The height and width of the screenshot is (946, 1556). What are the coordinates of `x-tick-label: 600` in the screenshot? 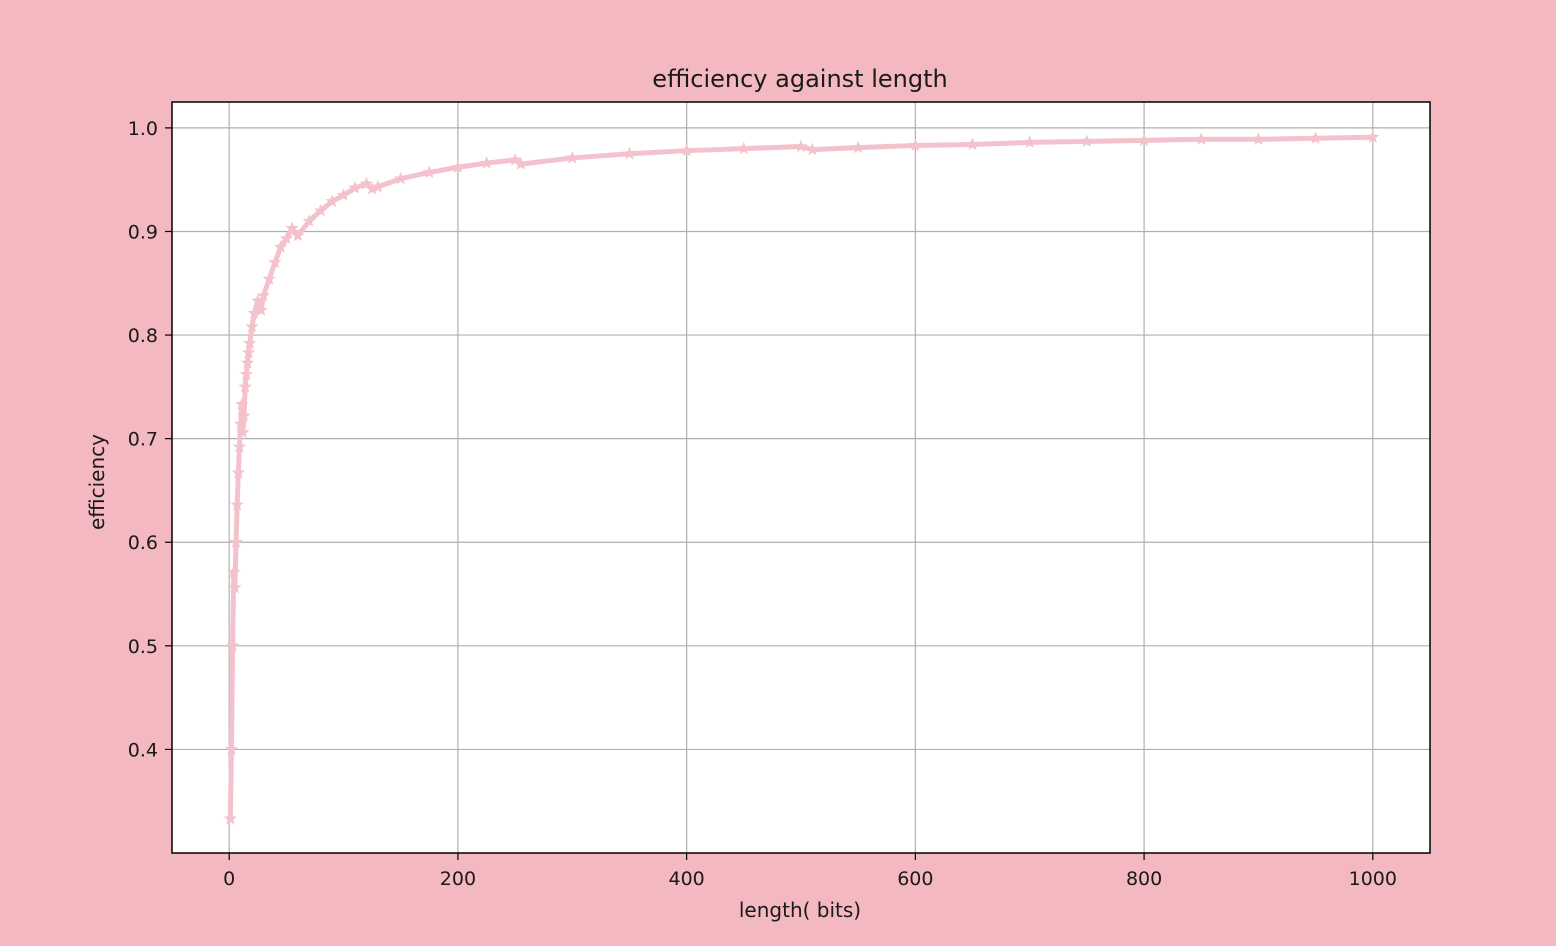 It's located at (915, 879).